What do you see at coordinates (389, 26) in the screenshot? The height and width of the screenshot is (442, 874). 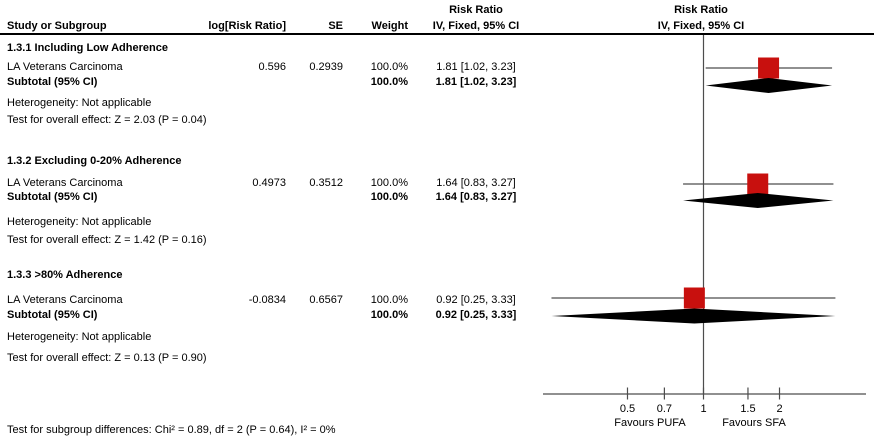 I see `weight-column-header: Weight` at bounding box center [389, 26].